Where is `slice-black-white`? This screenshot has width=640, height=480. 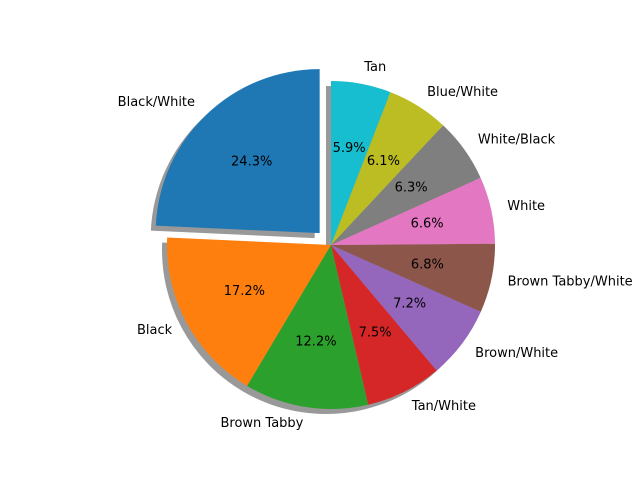
slice-black-white is located at coordinates (237, 151).